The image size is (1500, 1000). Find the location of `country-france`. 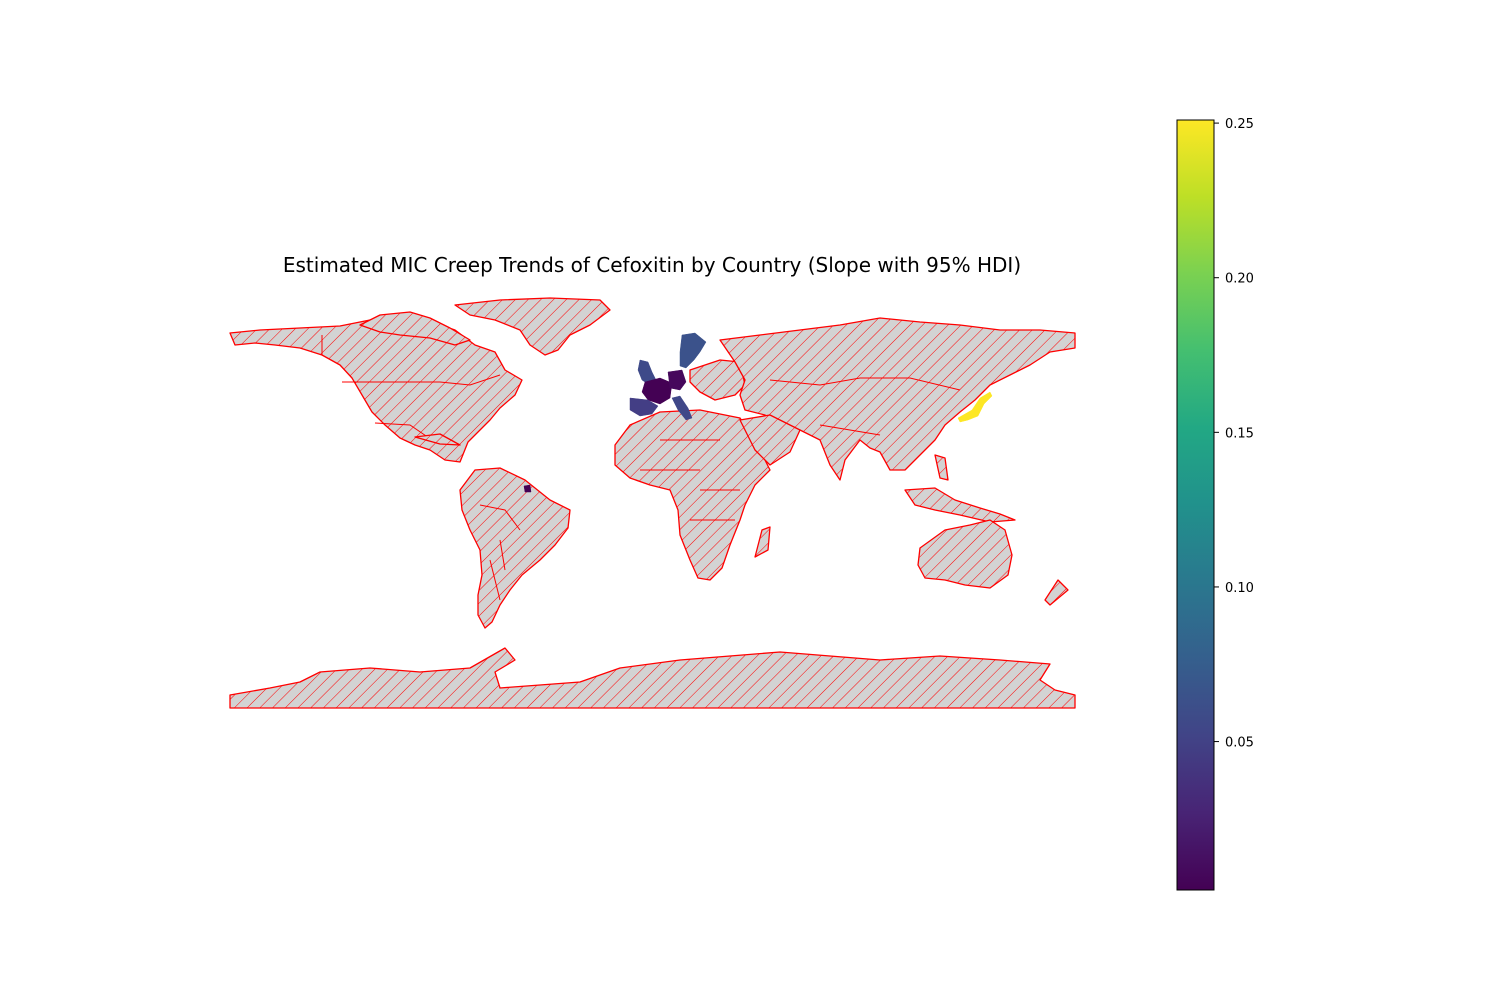

country-france is located at coordinates (657, 391).